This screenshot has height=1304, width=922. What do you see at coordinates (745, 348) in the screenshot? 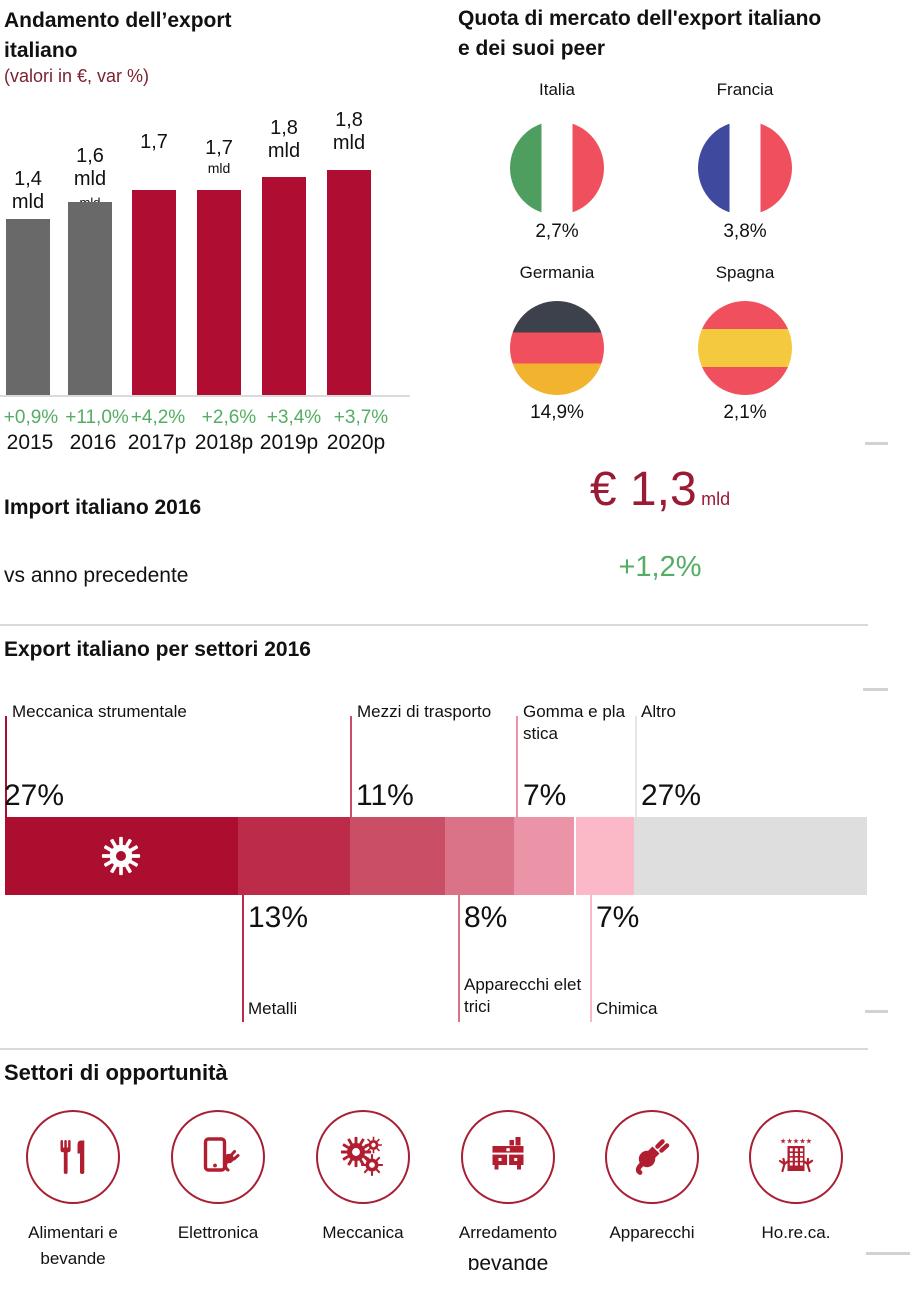
I see `spain-flag-icon` at bounding box center [745, 348].